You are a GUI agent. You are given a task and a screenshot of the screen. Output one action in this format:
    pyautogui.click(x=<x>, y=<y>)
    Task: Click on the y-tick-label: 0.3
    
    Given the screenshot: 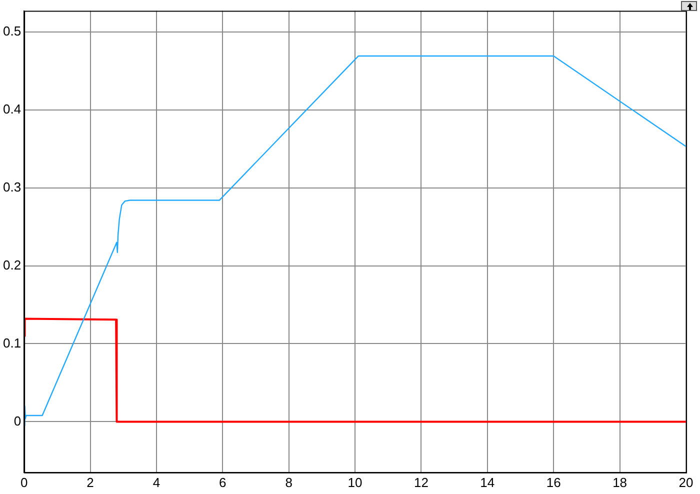 What is the action you would take?
    pyautogui.click(x=12, y=186)
    